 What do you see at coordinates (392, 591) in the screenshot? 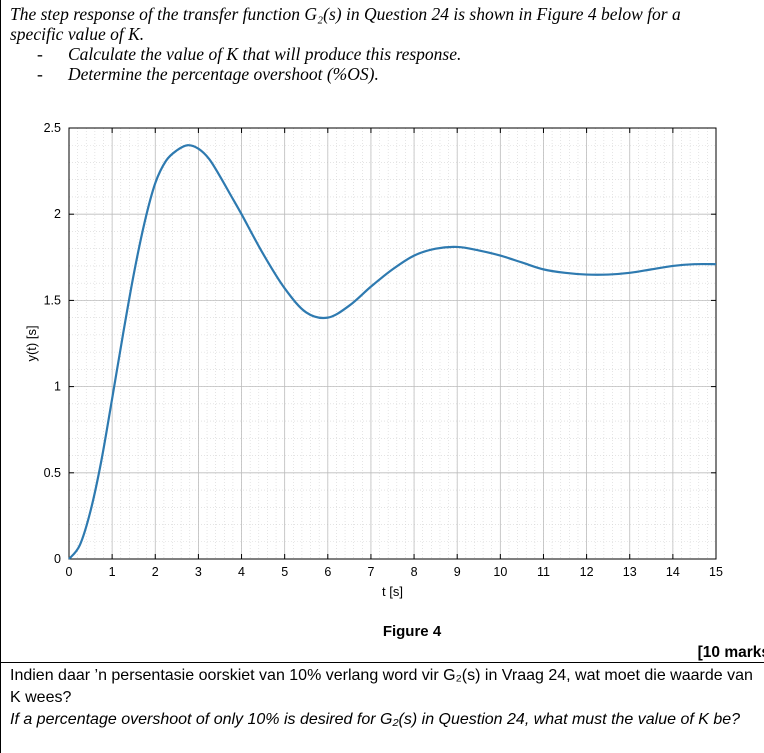
I see `x-axis-label: t [s]` at bounding box center [392, 591].